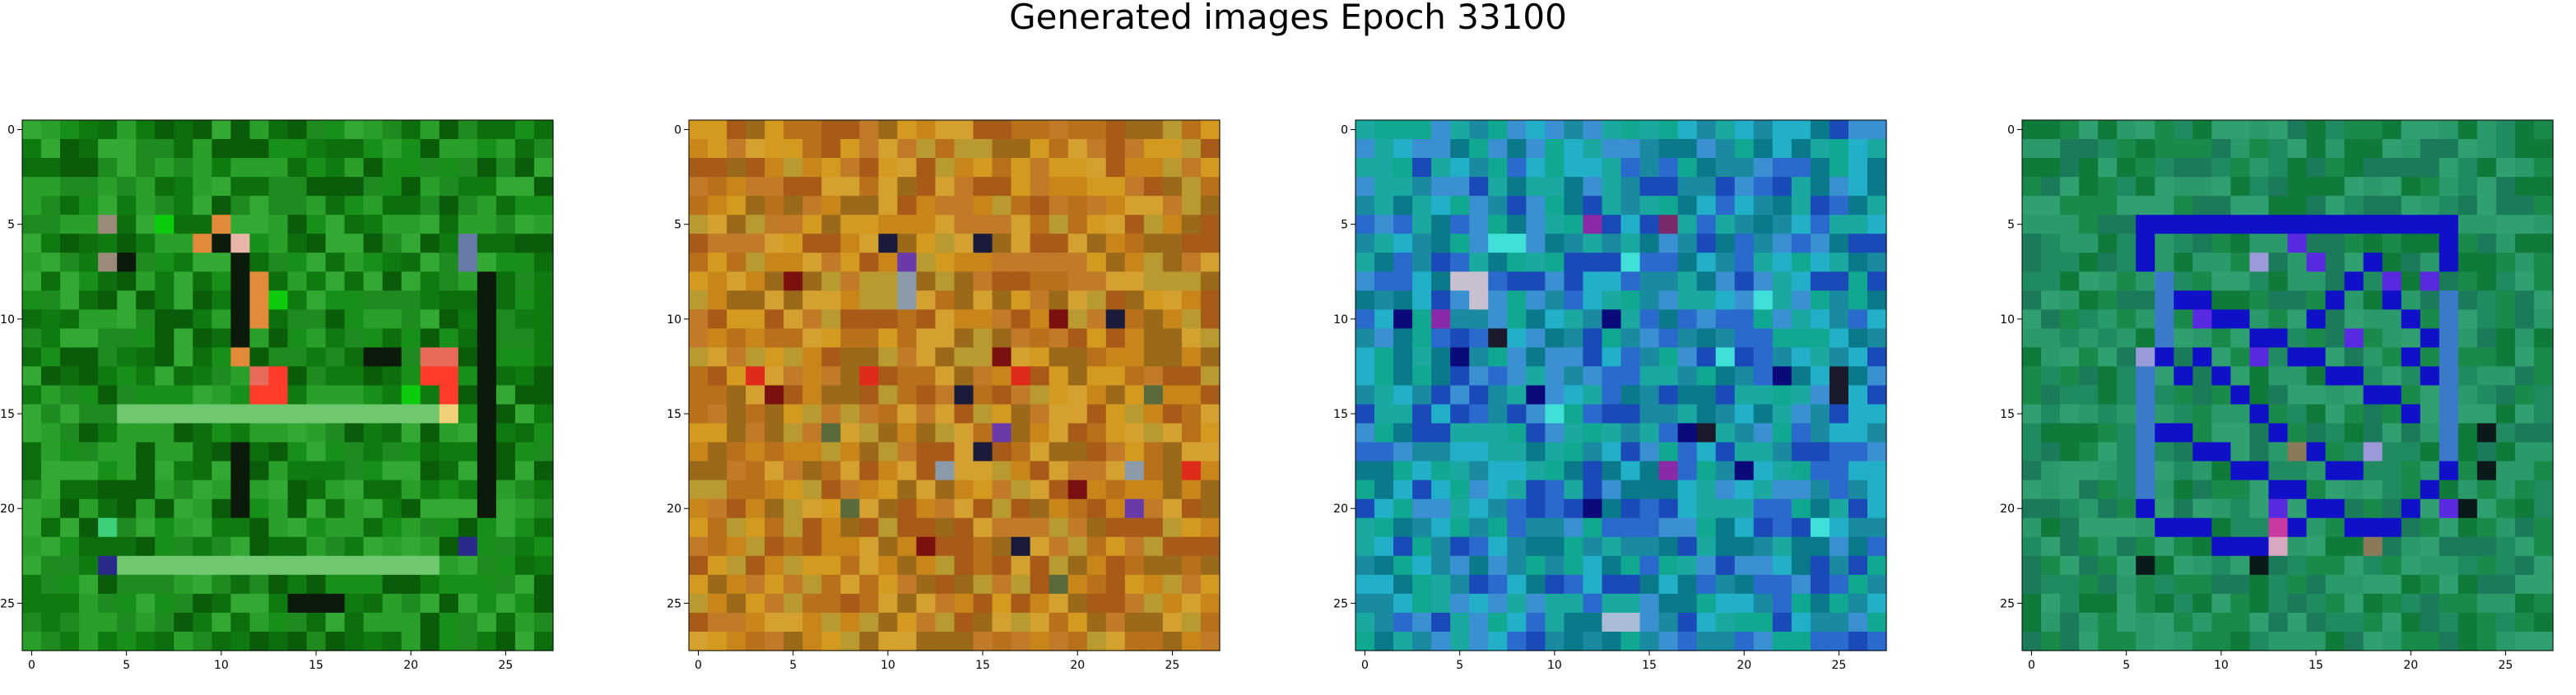 The image size is (2576, 695). What do you see at coordinates (2007, 603) in the screenshot?
I see `y-tick-label: 25` at bounding box center [2007, 603].